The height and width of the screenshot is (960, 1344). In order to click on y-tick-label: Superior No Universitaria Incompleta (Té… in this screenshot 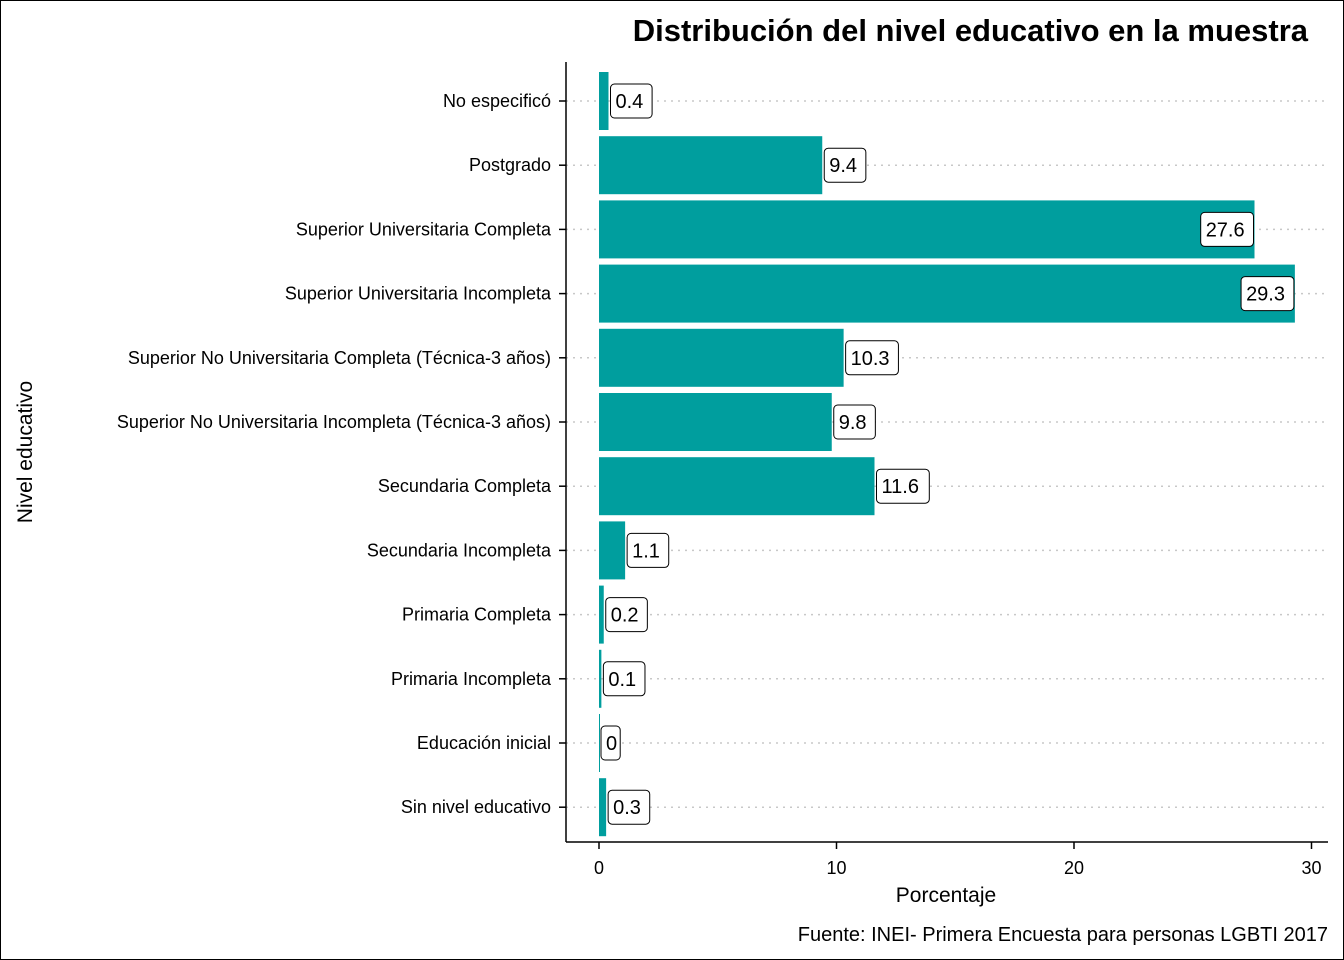, I will do `click(334, 422)`.